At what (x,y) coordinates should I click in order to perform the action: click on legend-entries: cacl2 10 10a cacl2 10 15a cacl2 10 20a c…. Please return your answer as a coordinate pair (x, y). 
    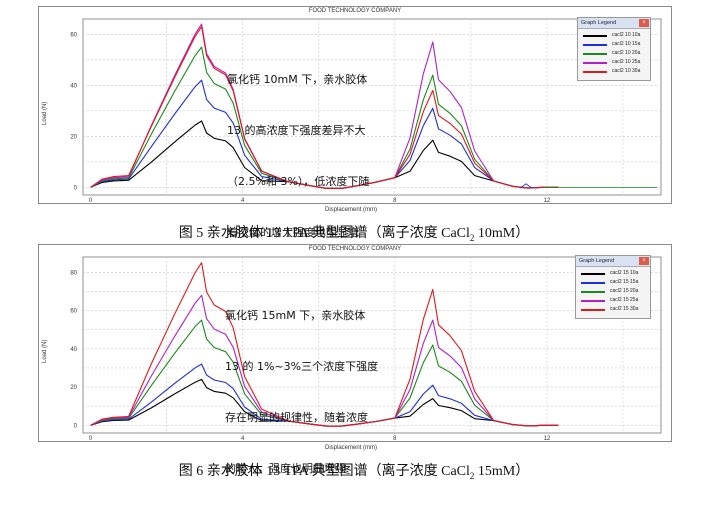
    Looking at the image, I should click on (614, 54).